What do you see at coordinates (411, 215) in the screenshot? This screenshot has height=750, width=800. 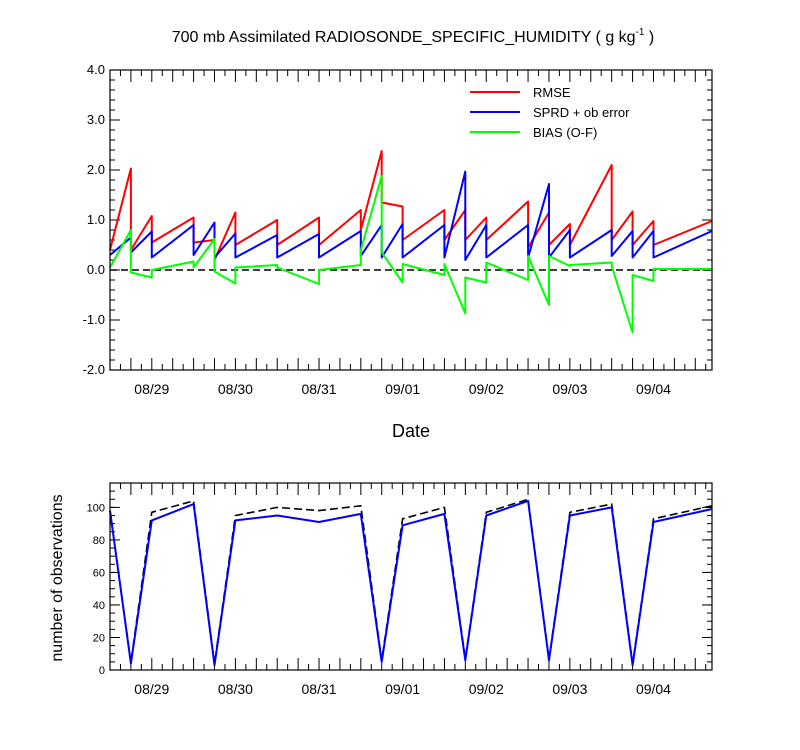 I see `series-line` at bounding box center [411, 215].